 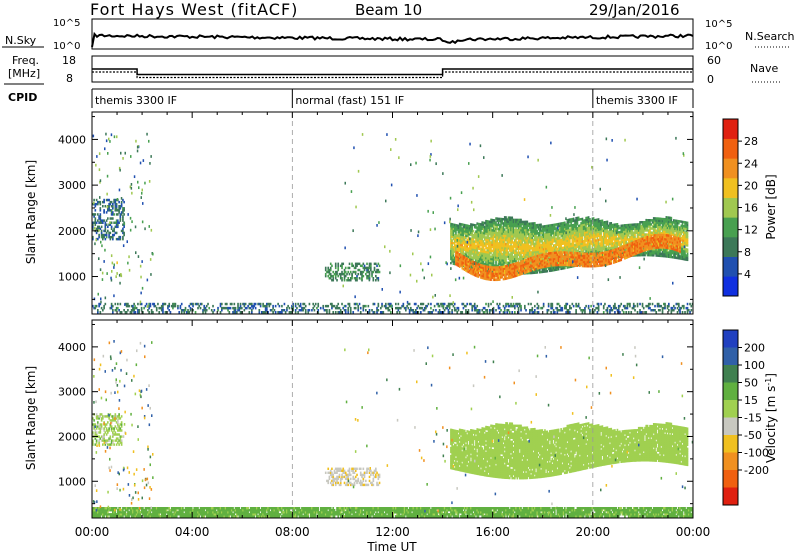 I want to click on date-title: 29/Jan/2016, so click(x=634, y=10).